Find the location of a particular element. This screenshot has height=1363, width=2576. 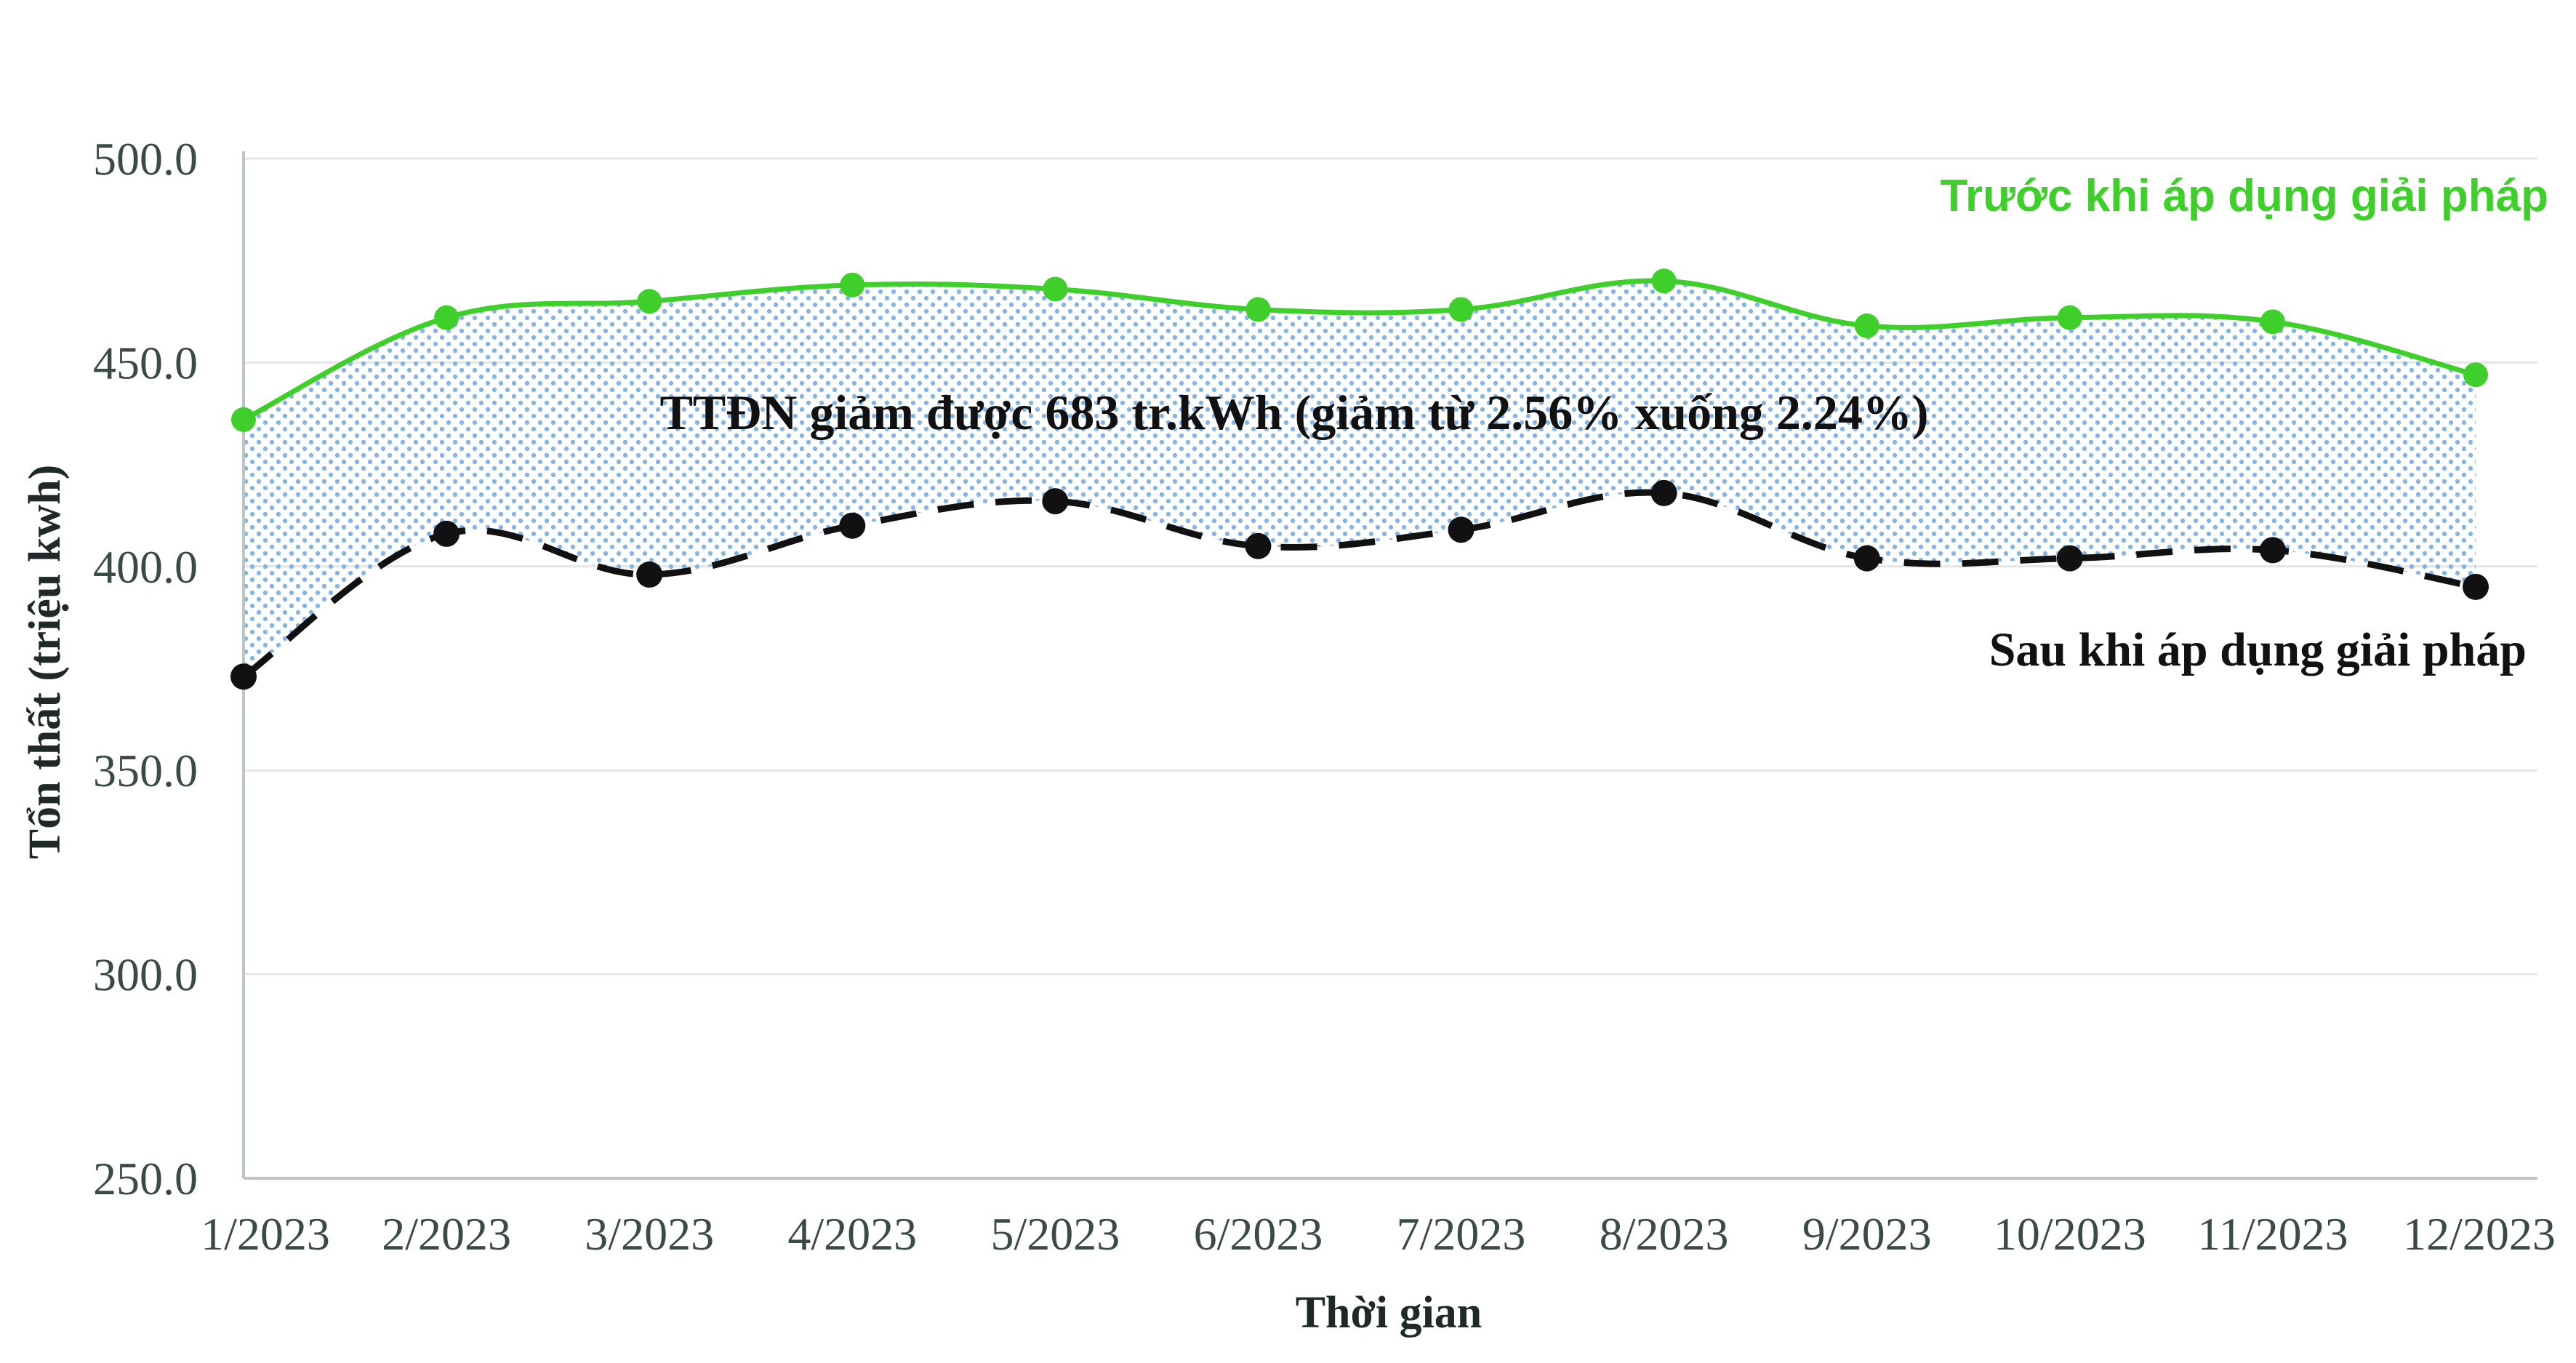

point-after-7/2023 is located at coordinates (1461, 529).